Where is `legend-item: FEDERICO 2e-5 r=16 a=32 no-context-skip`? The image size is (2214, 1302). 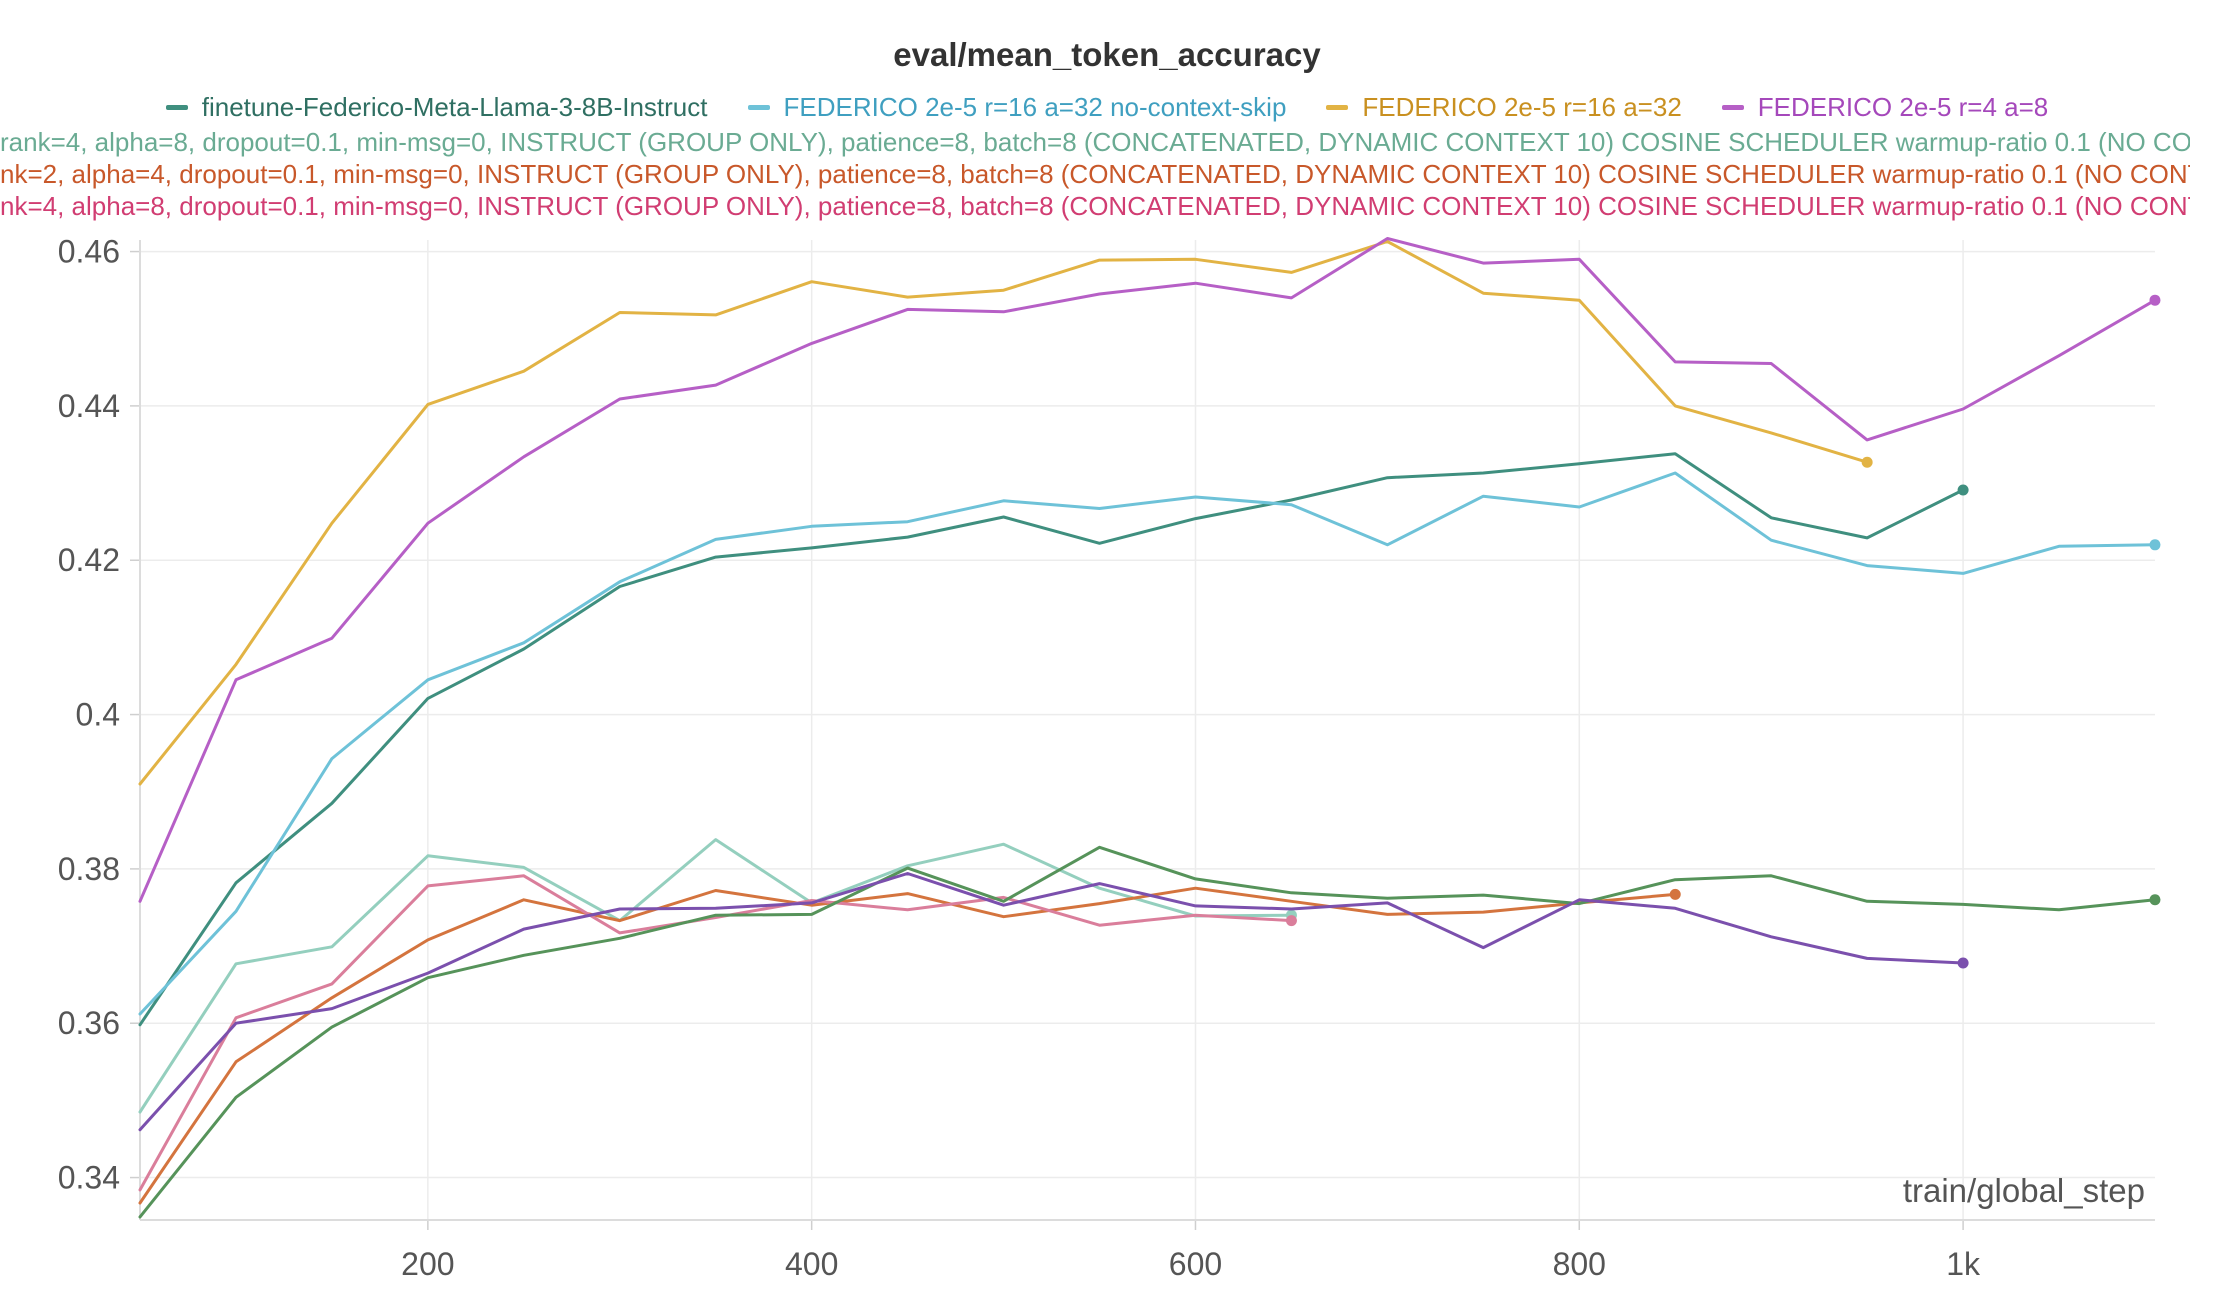
legend-item: FEDERICO 2e-5 r=16 a=32 no-context-skip is located at coordinates (1017, 107).